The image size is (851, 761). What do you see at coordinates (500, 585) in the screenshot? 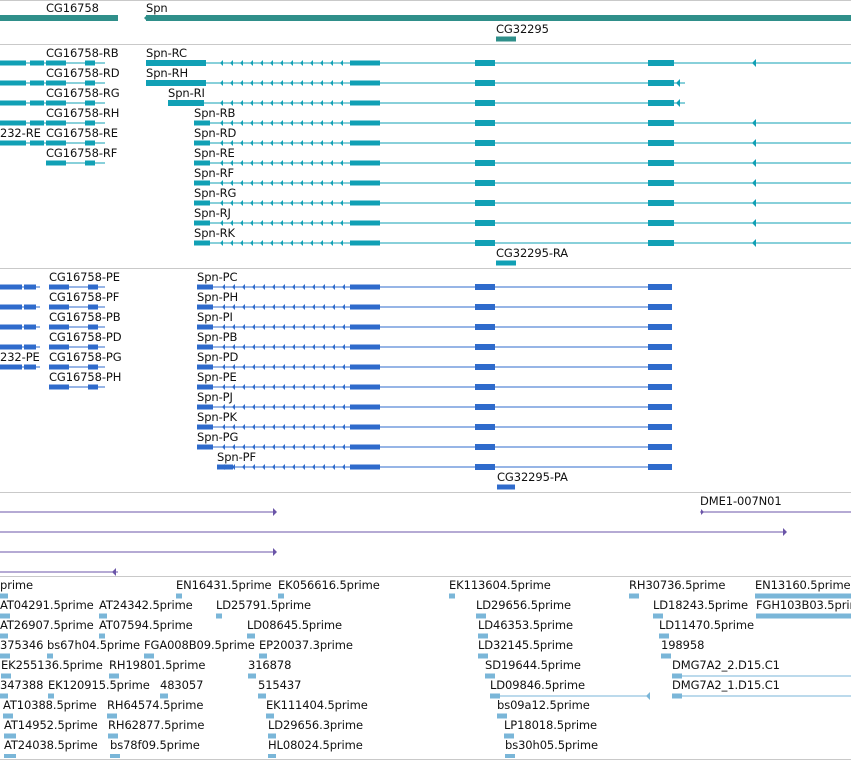
I see `est-label: EK113604.5prime` at bounding box center [500, 585].